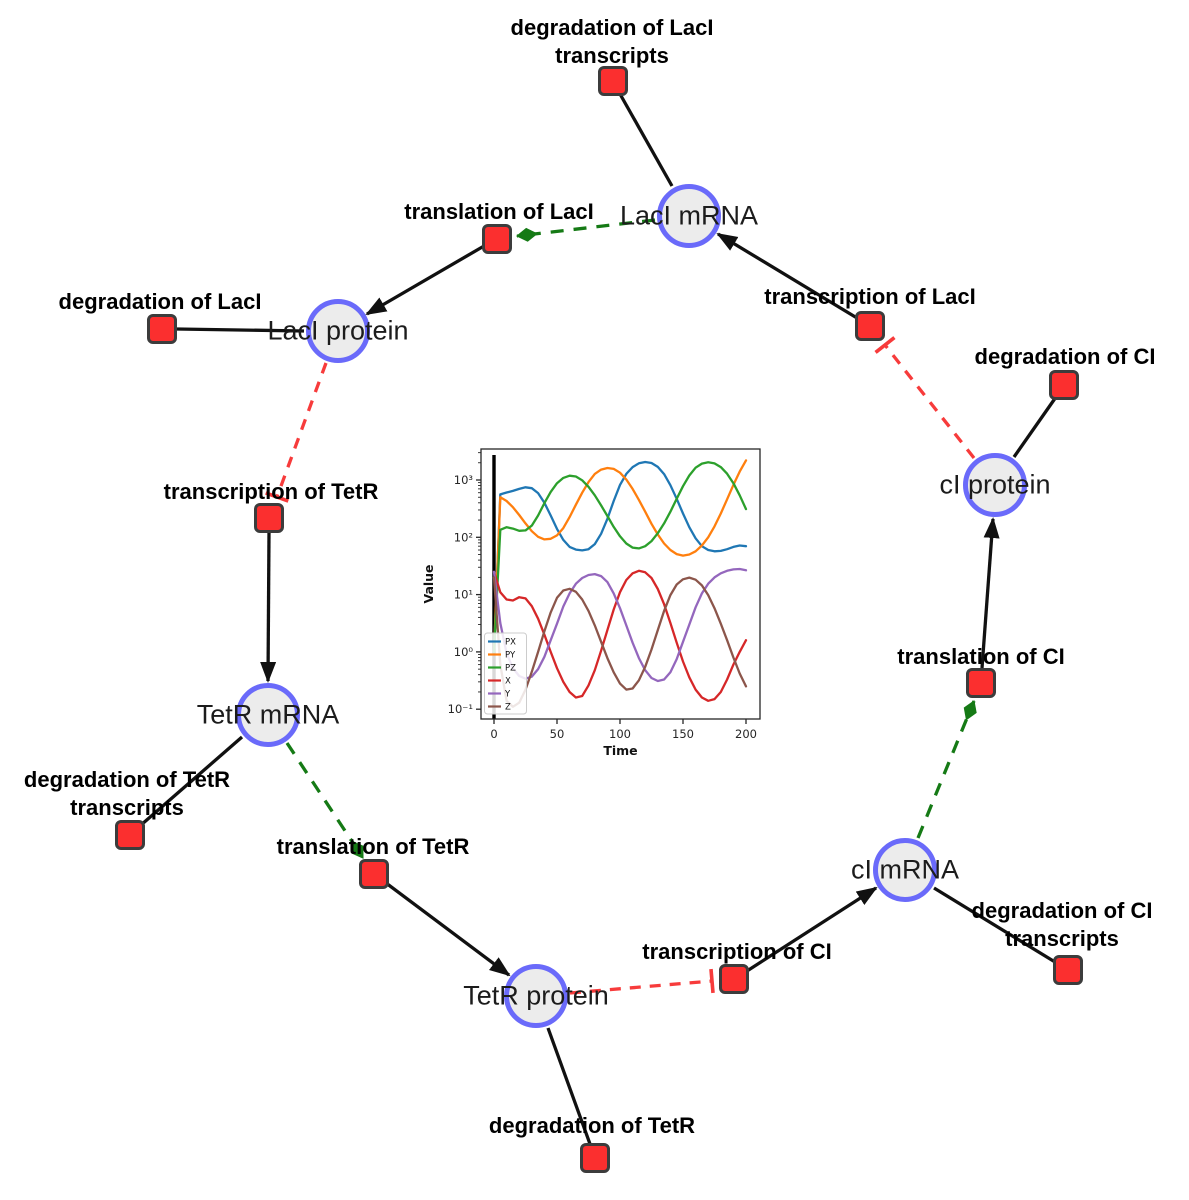 This screenshot has width=1189, height=1200. Describe the element at coordinates (464, 652) in the screenshot. I see `y-tick-label: 10⁰` at that location.